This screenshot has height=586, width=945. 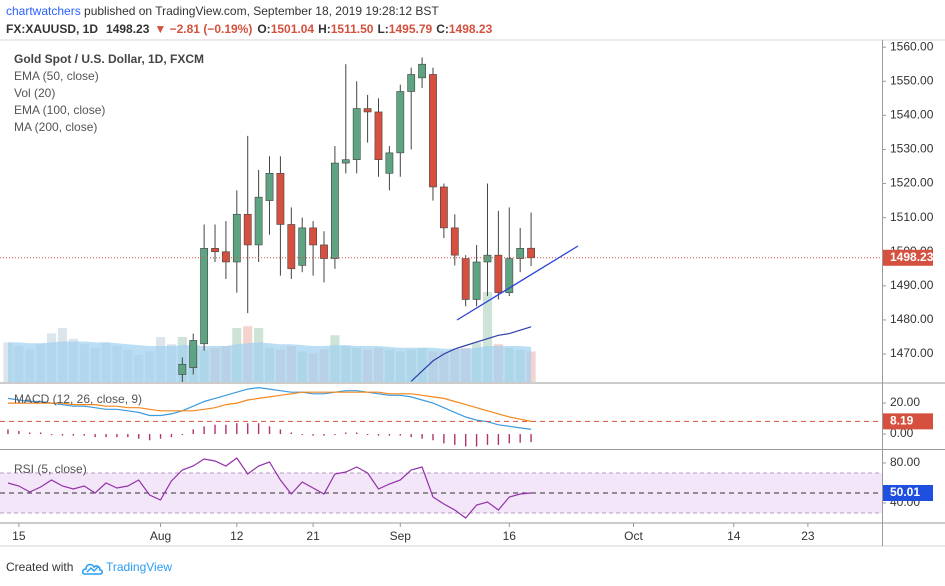 What do you see at coordinates (160, 536) in the screenshot?
I see `x-tick-label: Aug` at bounding box center [160, 536].